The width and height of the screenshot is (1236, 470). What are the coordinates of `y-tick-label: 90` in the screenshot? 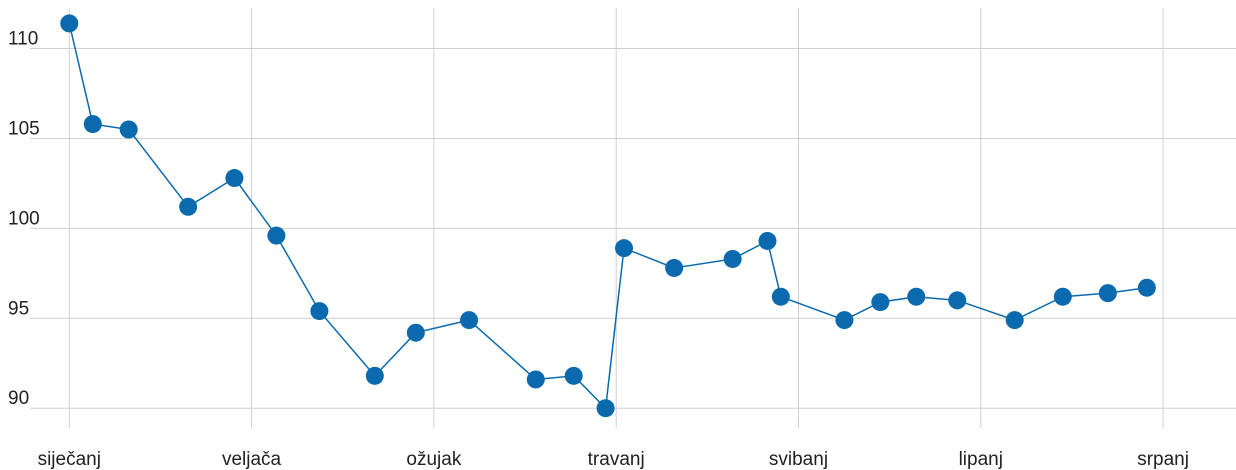 It's located at (18, 398).